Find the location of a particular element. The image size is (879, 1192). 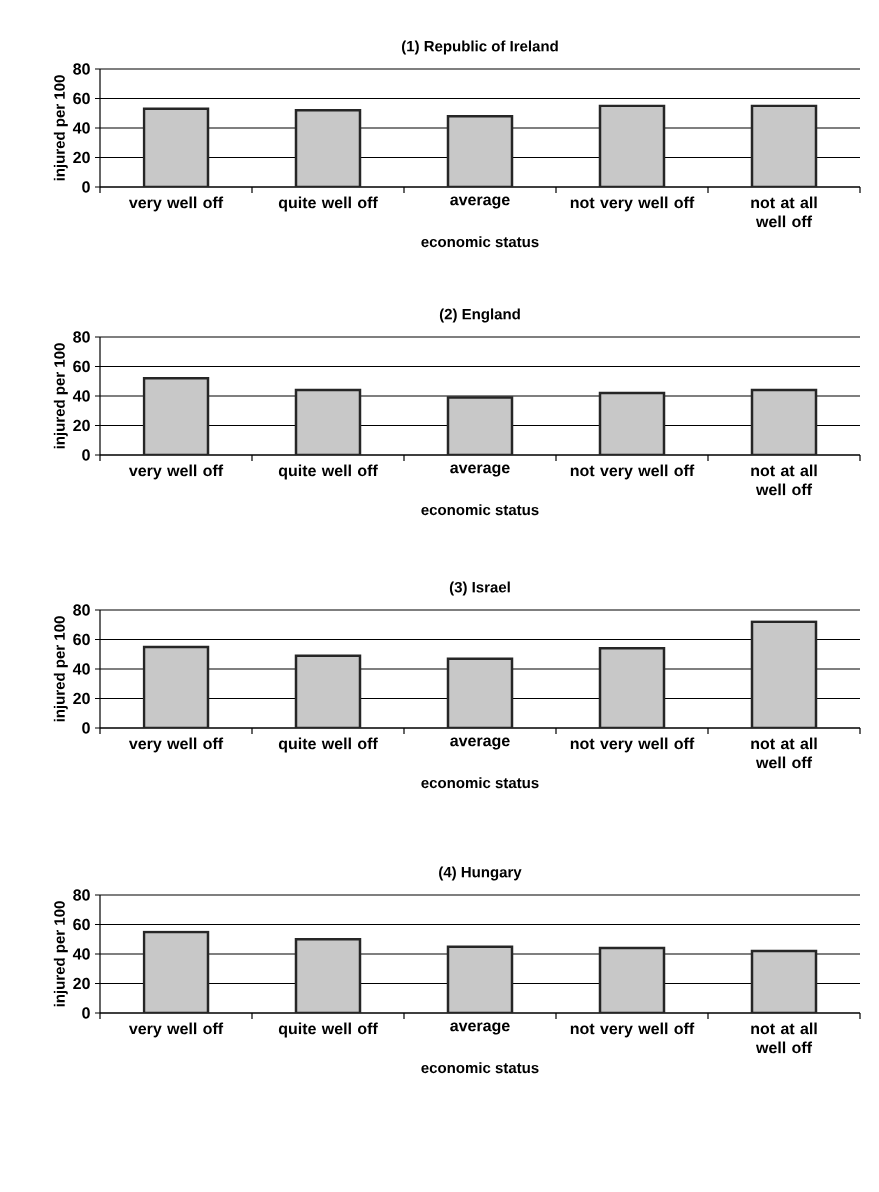

chart-title: (3) Israel is located at coordinates (479, 588).